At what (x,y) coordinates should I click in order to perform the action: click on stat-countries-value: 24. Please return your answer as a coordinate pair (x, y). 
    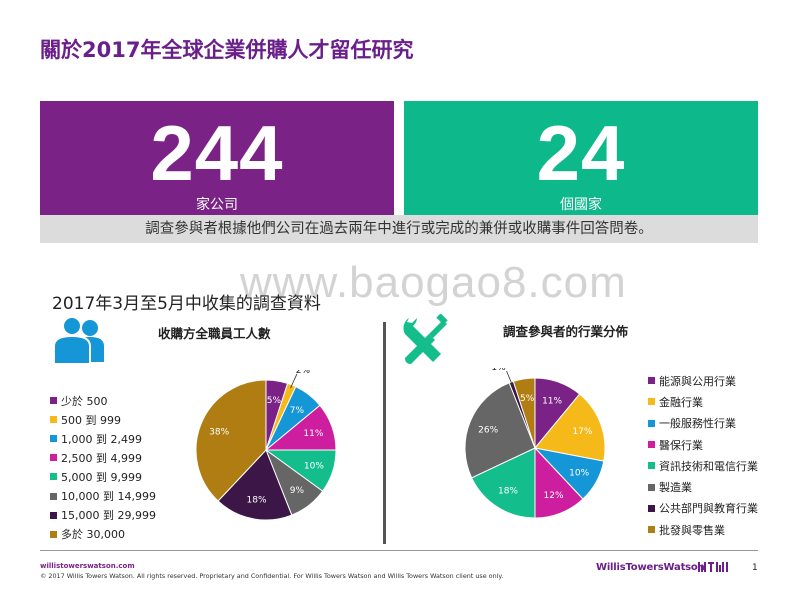
    Looking at the image, I should click on (581, 153).